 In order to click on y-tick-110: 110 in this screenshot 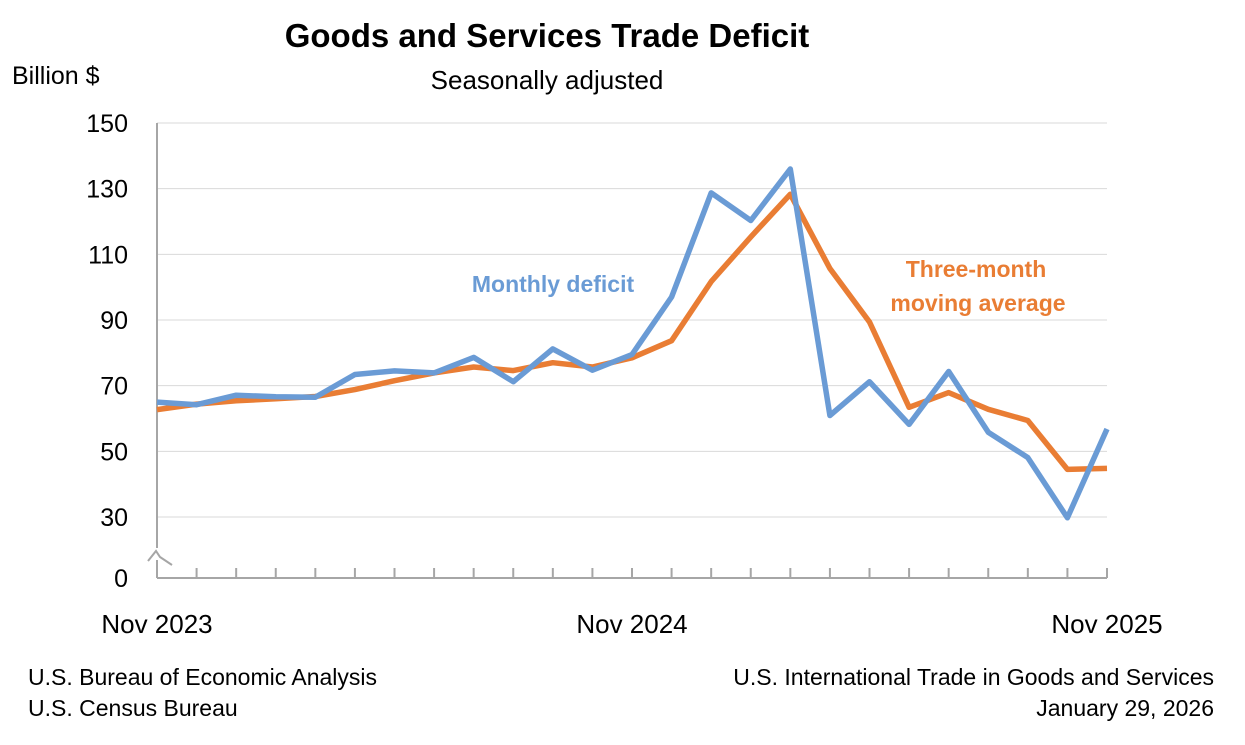, I will do `click(108, 255)`.